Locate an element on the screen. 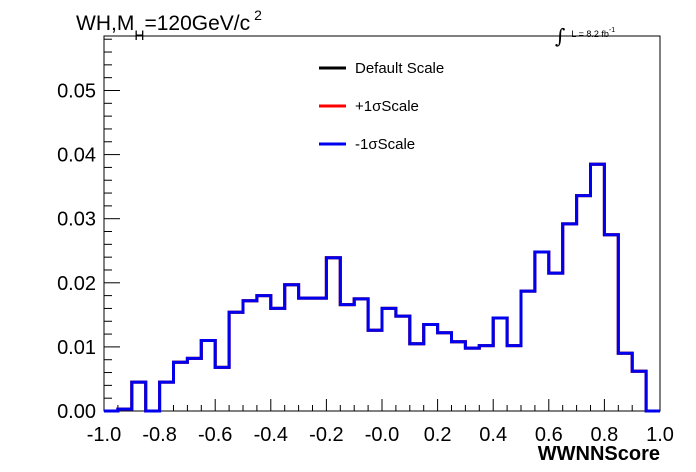 This screenshot has width=696, height=472. x-axis: -1.0 -0.8 -0.6 -0.4 -0.2 -0.0 0.2 0.4 0.6 0.8 1.0 is located at coordinates (380, 422).